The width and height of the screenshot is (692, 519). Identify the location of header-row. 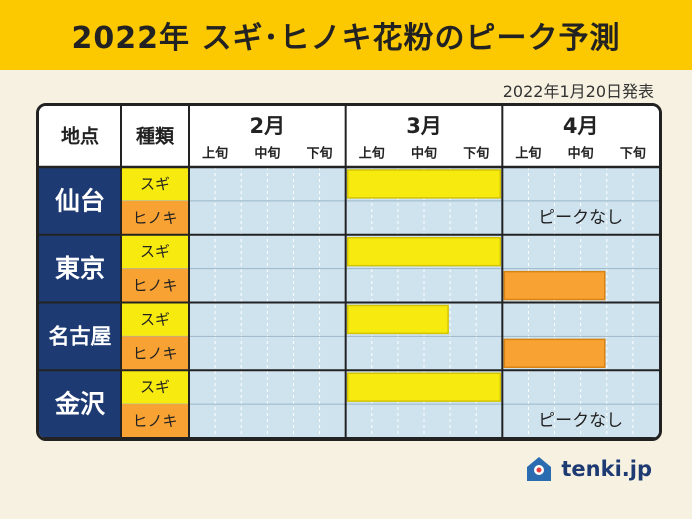
(349, 136).